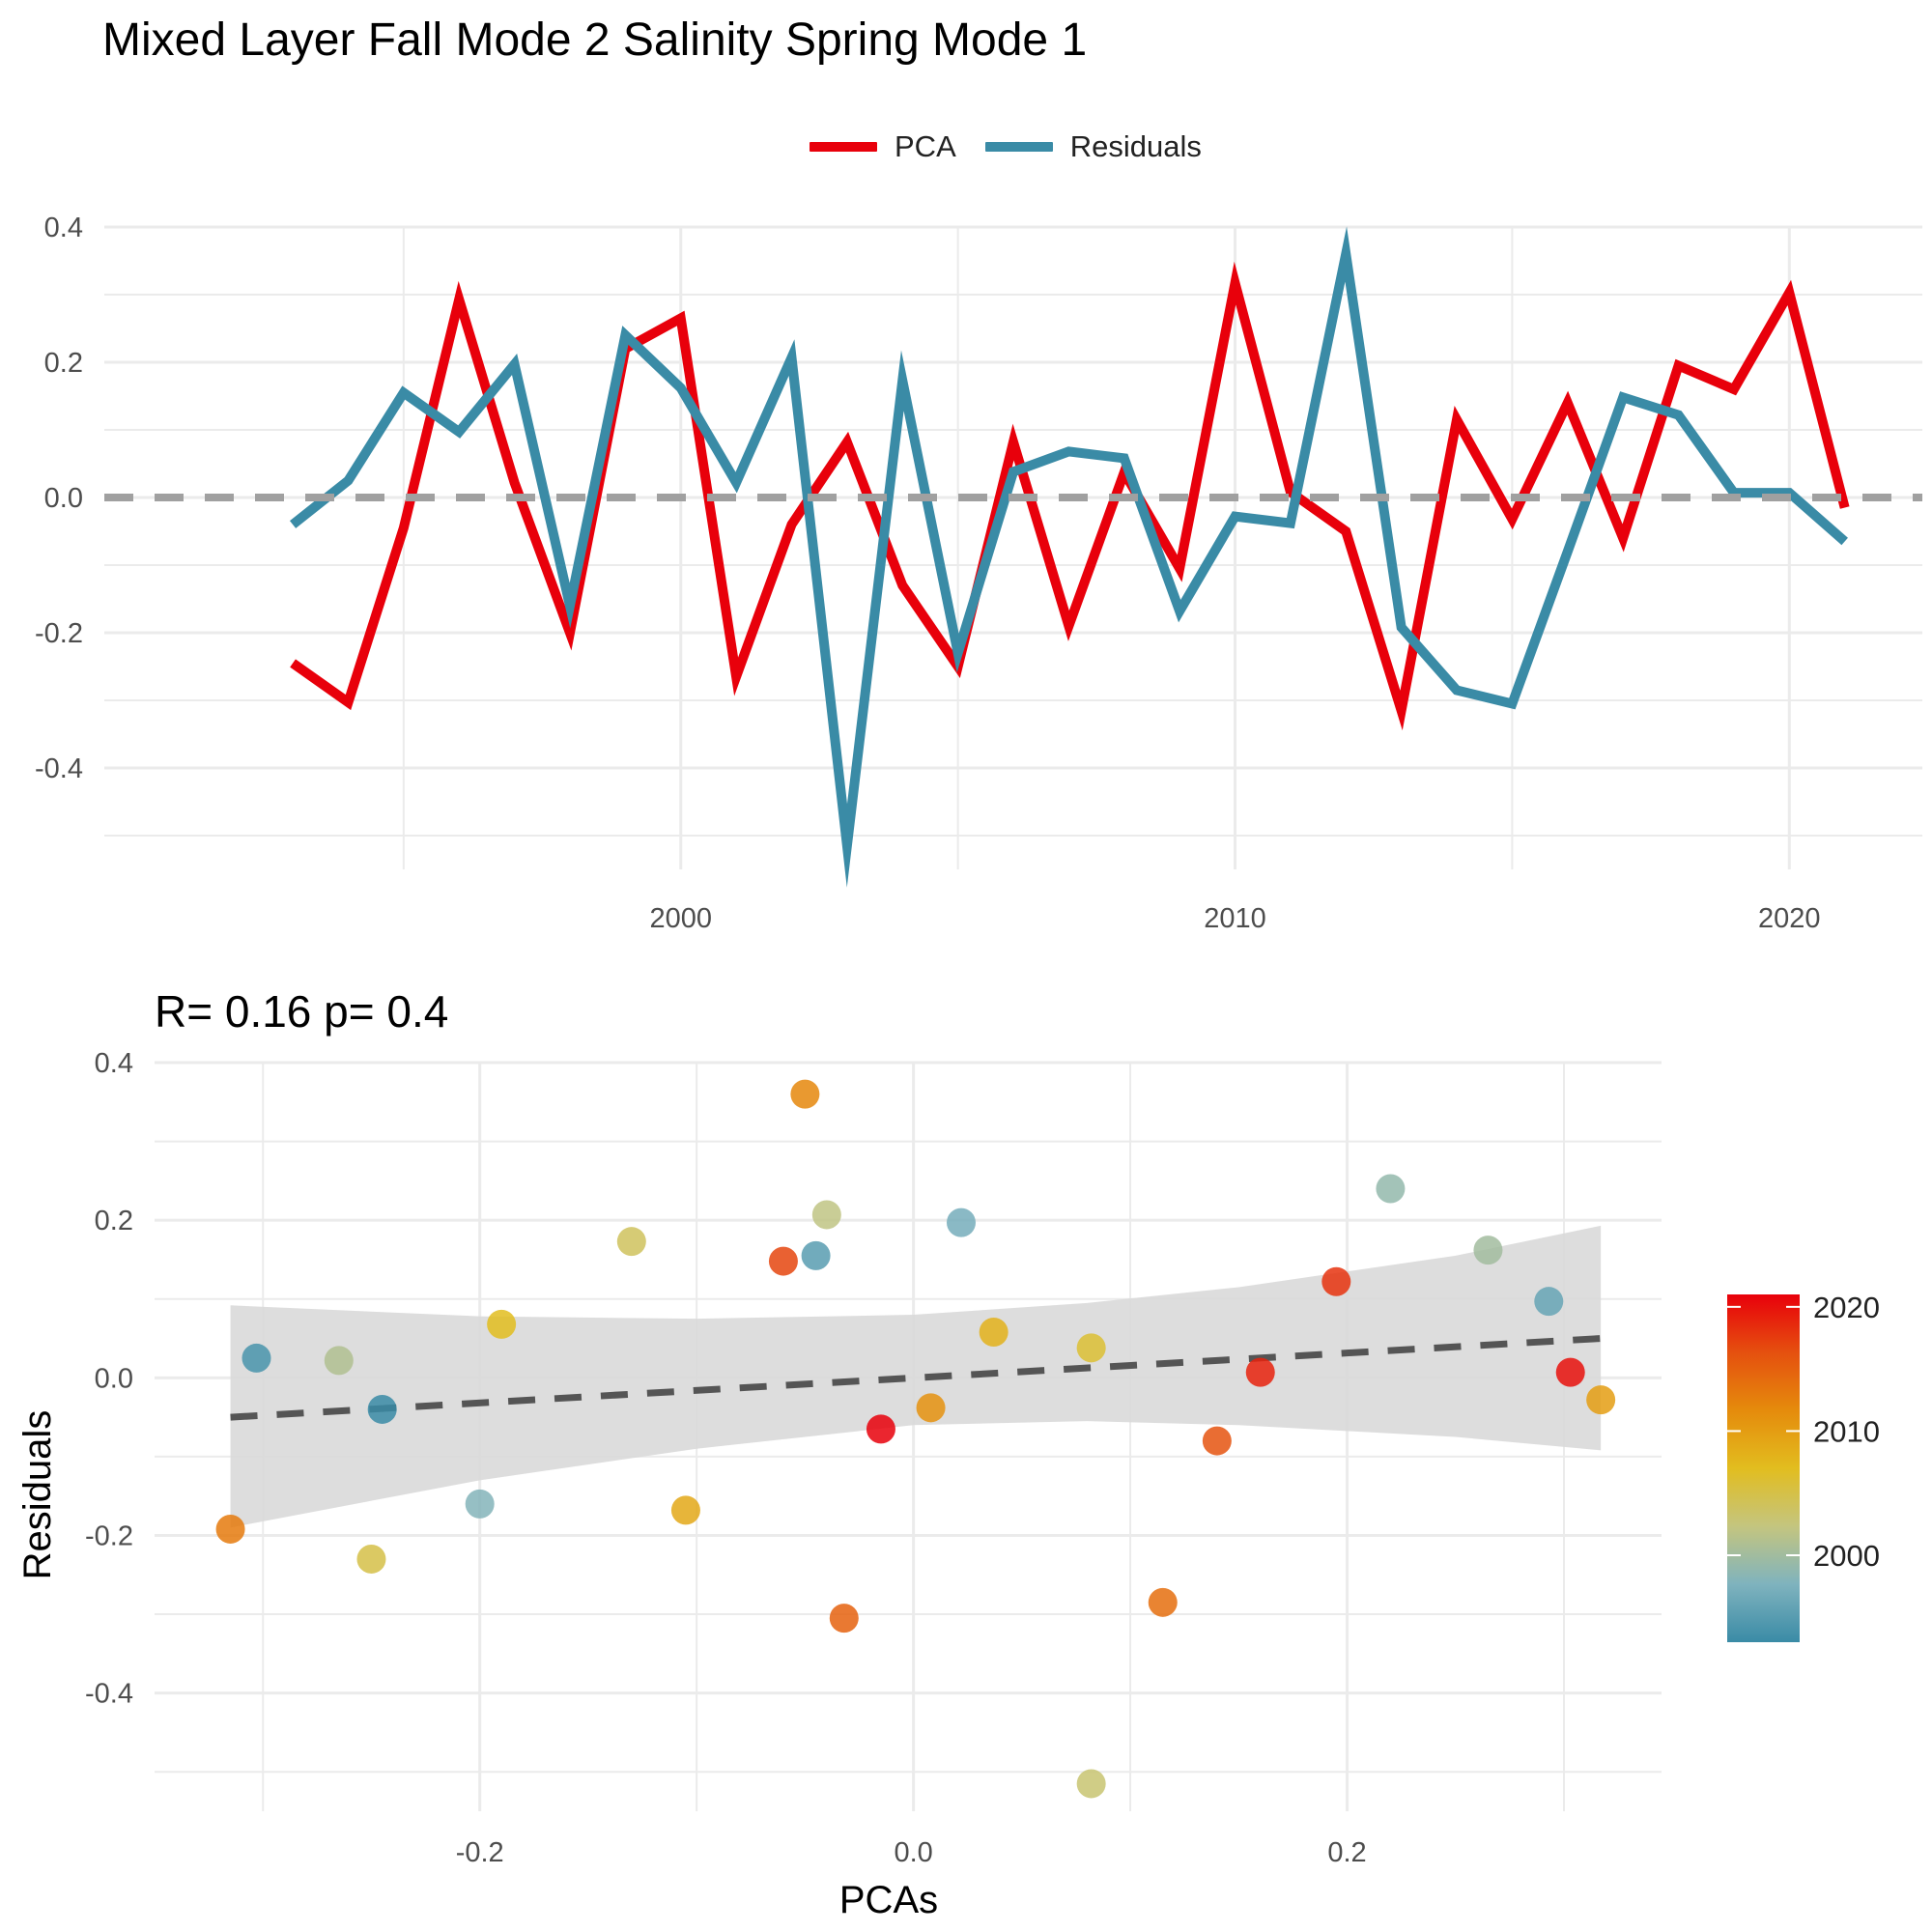 Image resolution: width=1932 pixels, height=1932 pixels. I want to click on scatter-point-2009, so click(685, 1510).